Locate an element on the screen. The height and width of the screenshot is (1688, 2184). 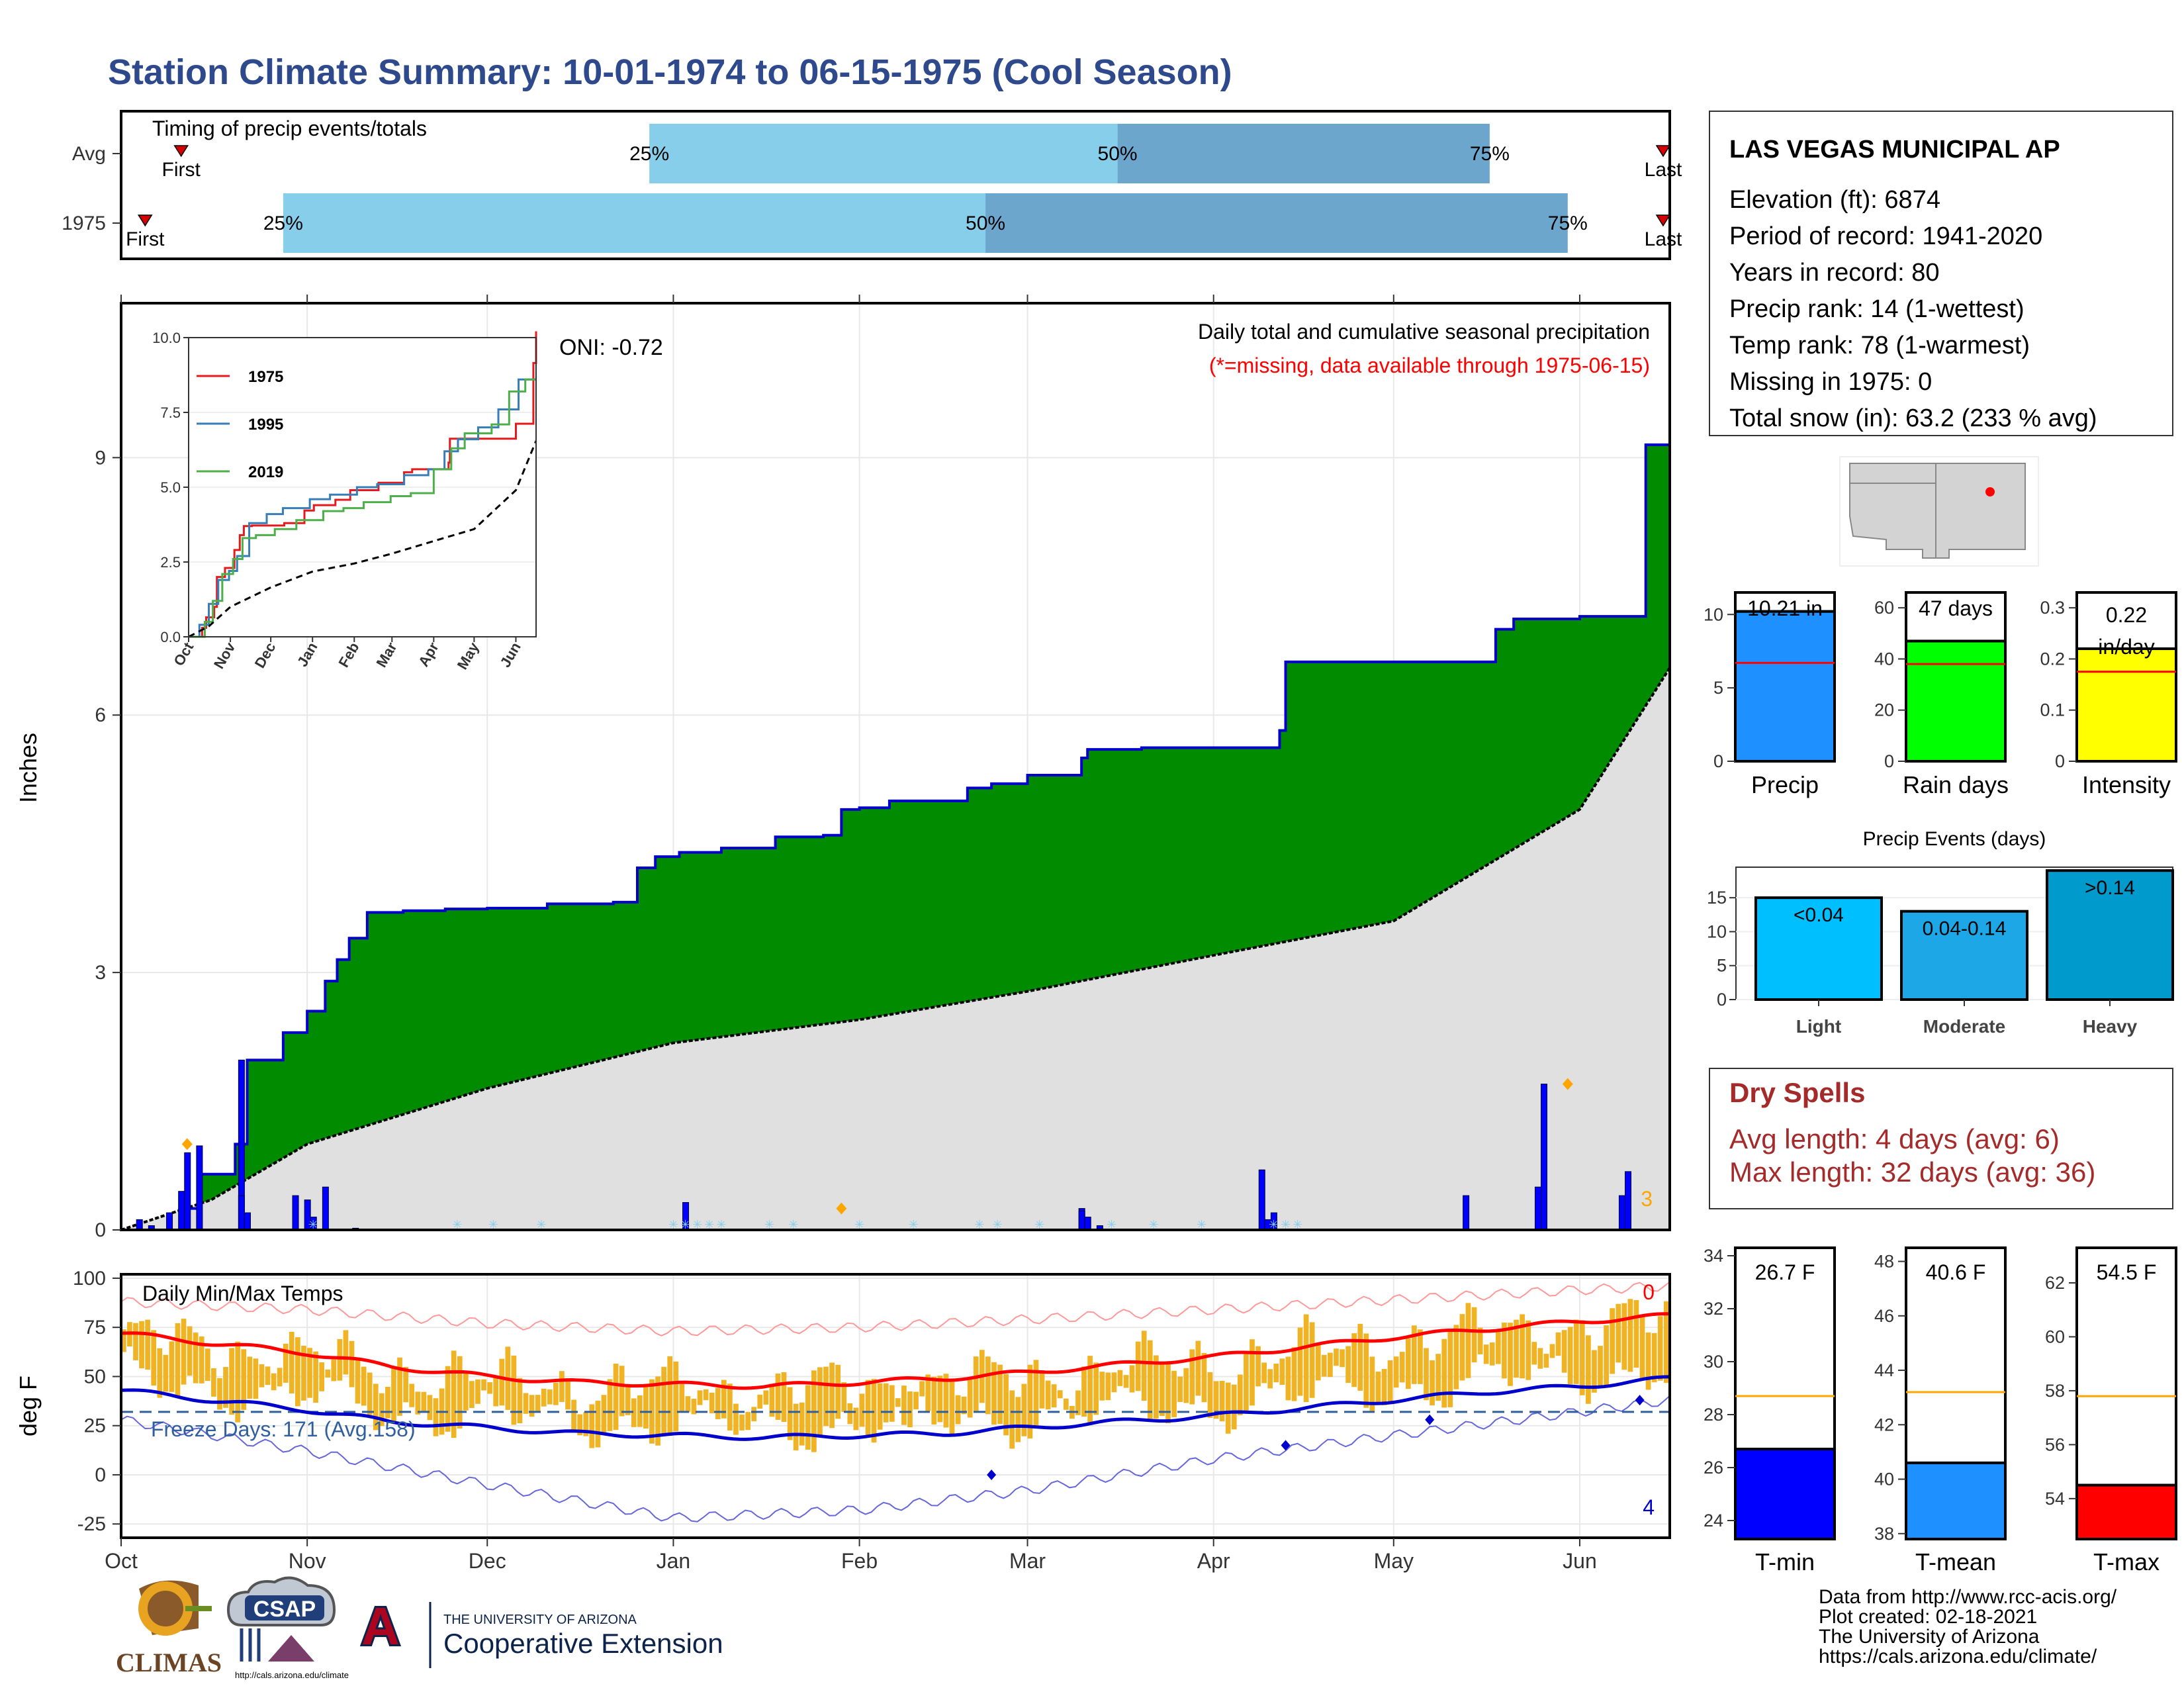
csap-logo: CSAP http://cals.arizona.edu/climate is located at coordinates (287, 1628).